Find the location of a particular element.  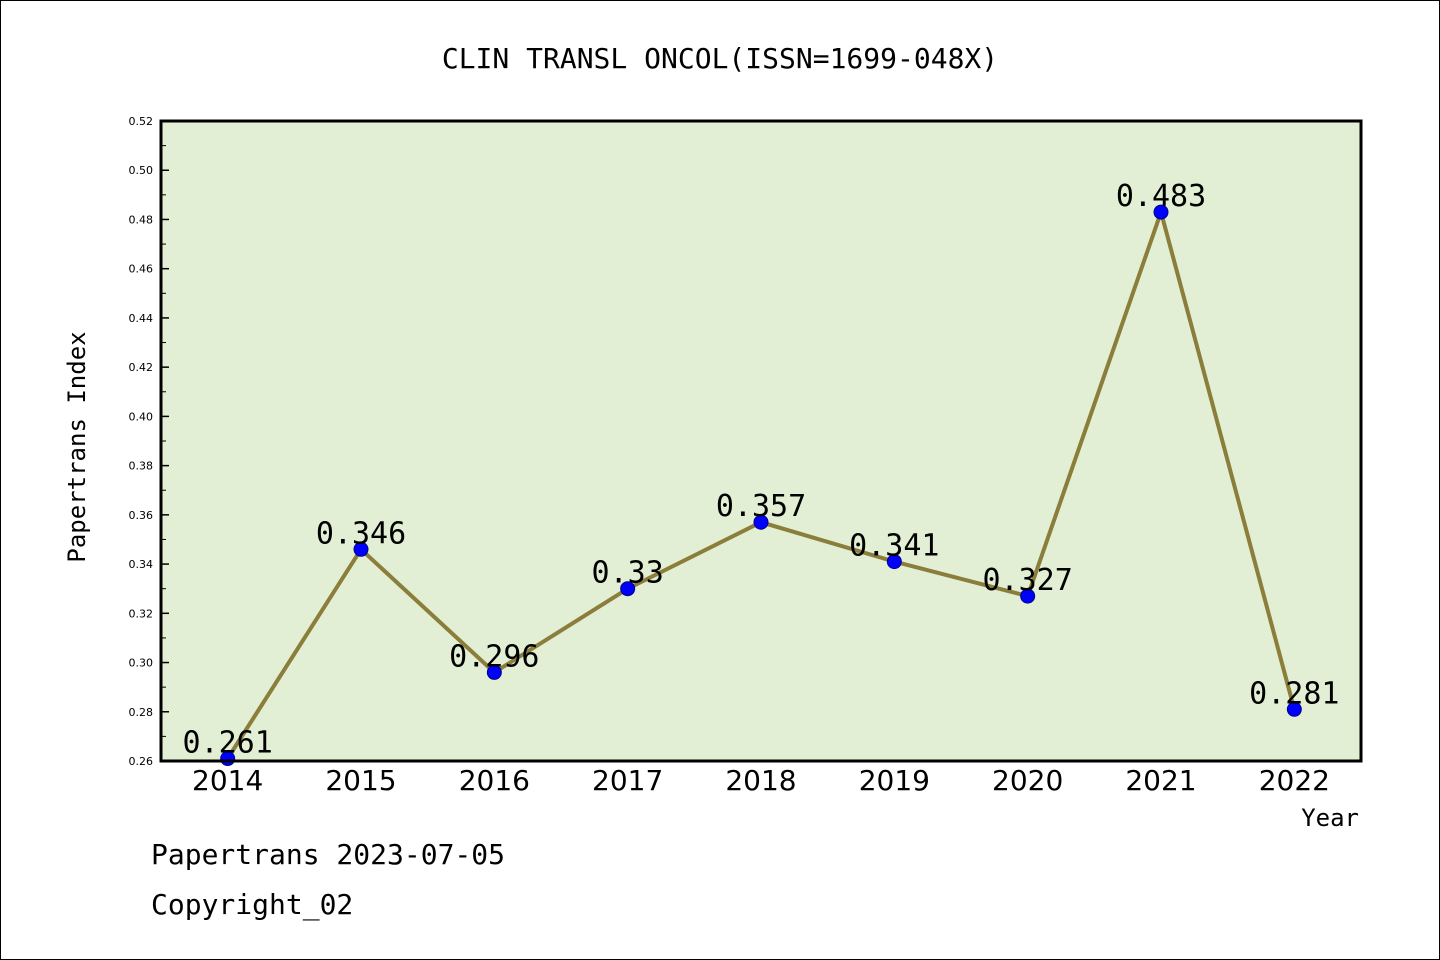

y-tick-label: 0.28 is located at coordinates (141, 712).